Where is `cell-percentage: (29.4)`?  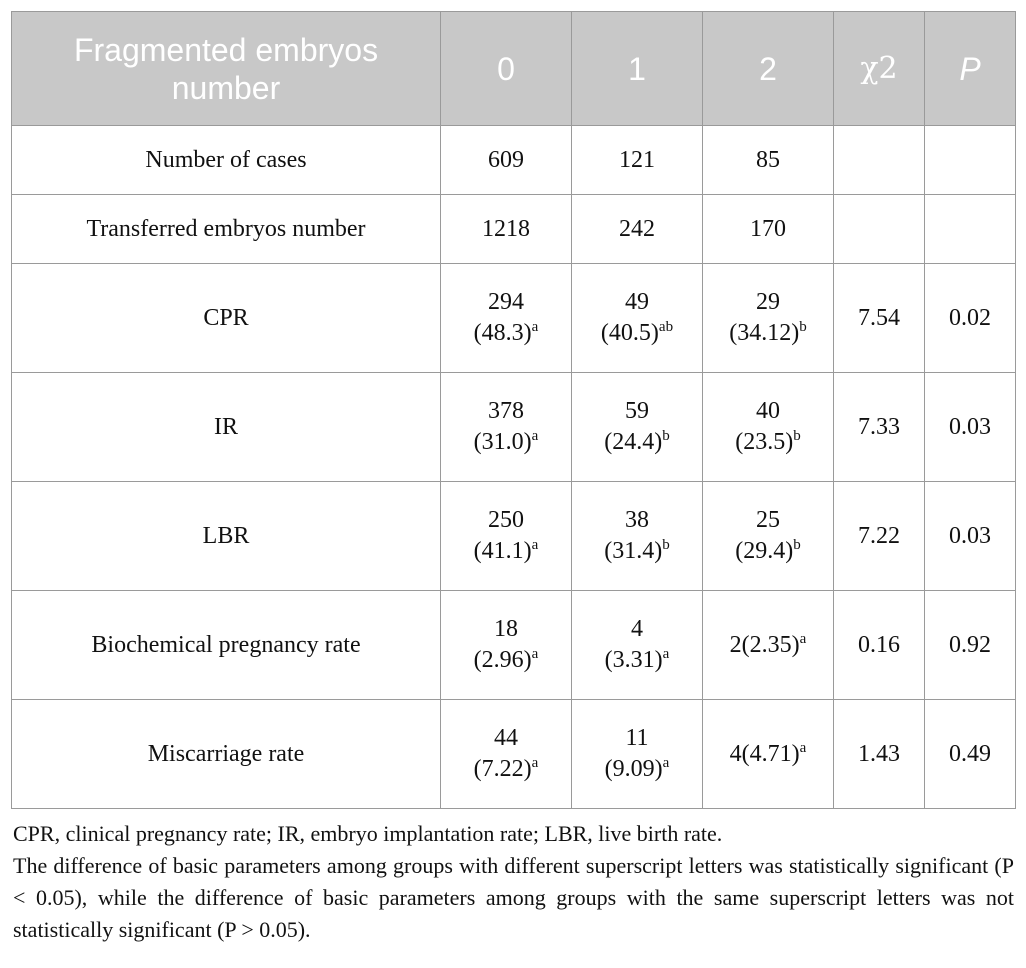
cell-percentage: (29.4) is located at coordinates (764, 551).